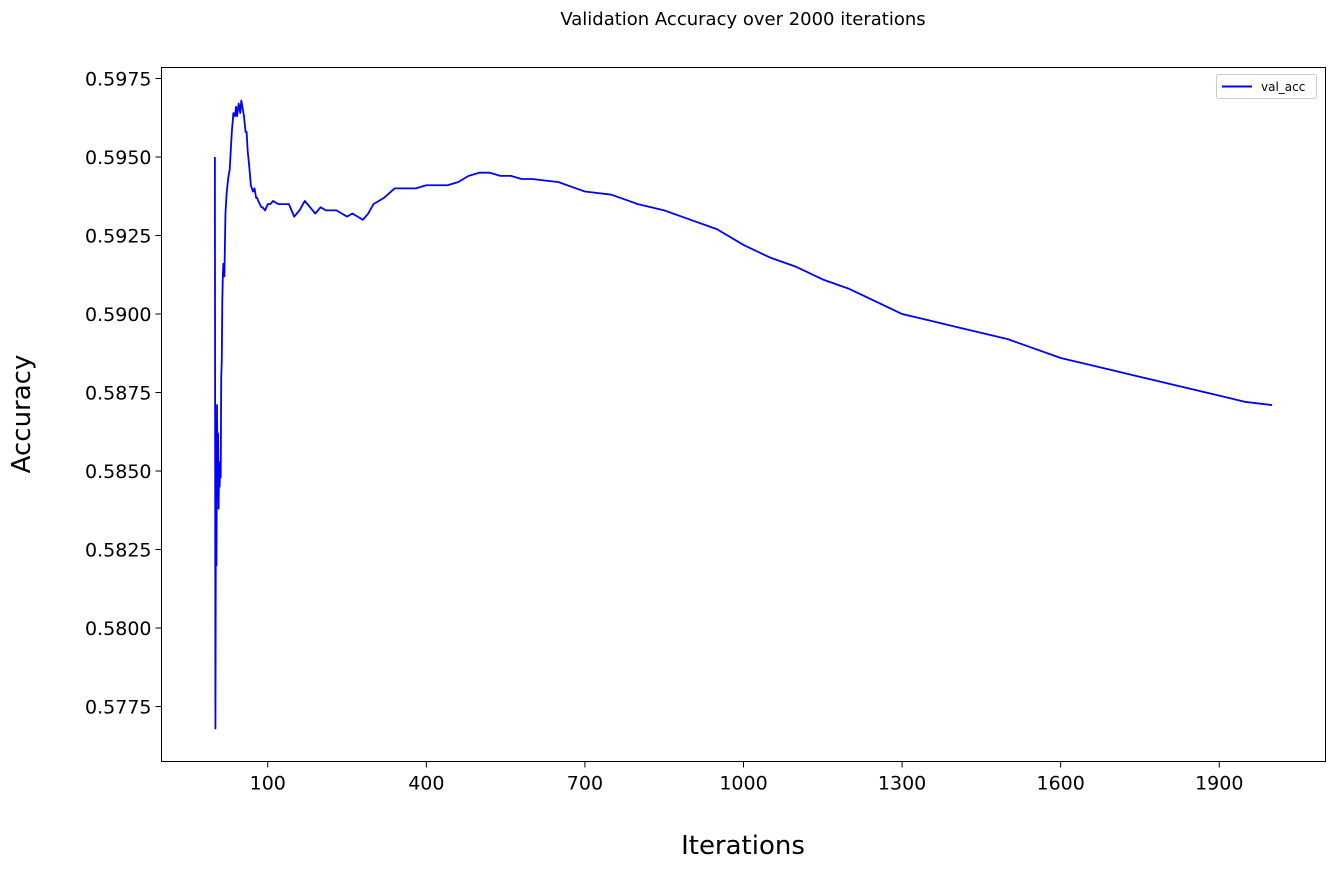  I want to click on y-axis-label: Accuracy, so click(22, 414).